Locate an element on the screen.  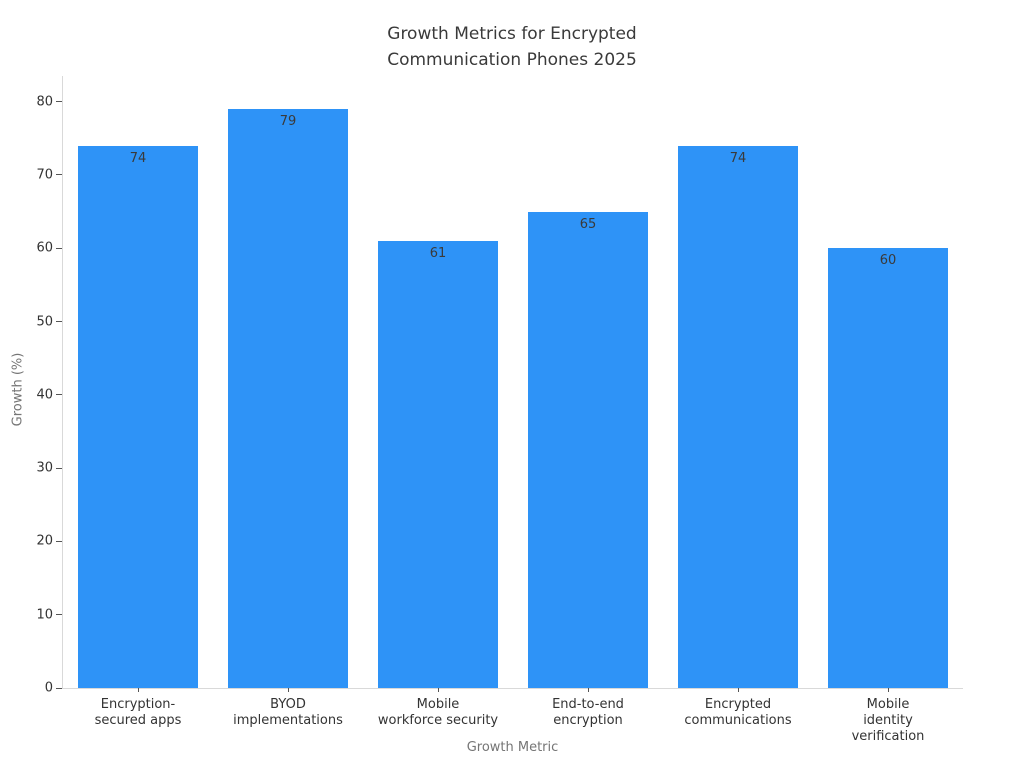
y-tick-label: 20 is located at coordinates (44, 541).